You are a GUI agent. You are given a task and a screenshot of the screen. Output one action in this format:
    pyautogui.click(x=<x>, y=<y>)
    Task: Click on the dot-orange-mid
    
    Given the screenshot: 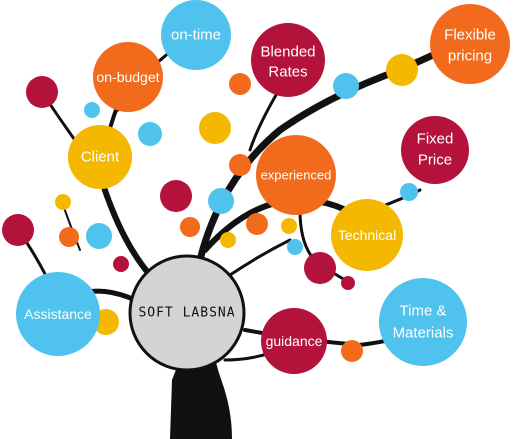 What is the action you would take?
    pyautogui.click(x=240, y=165)
    